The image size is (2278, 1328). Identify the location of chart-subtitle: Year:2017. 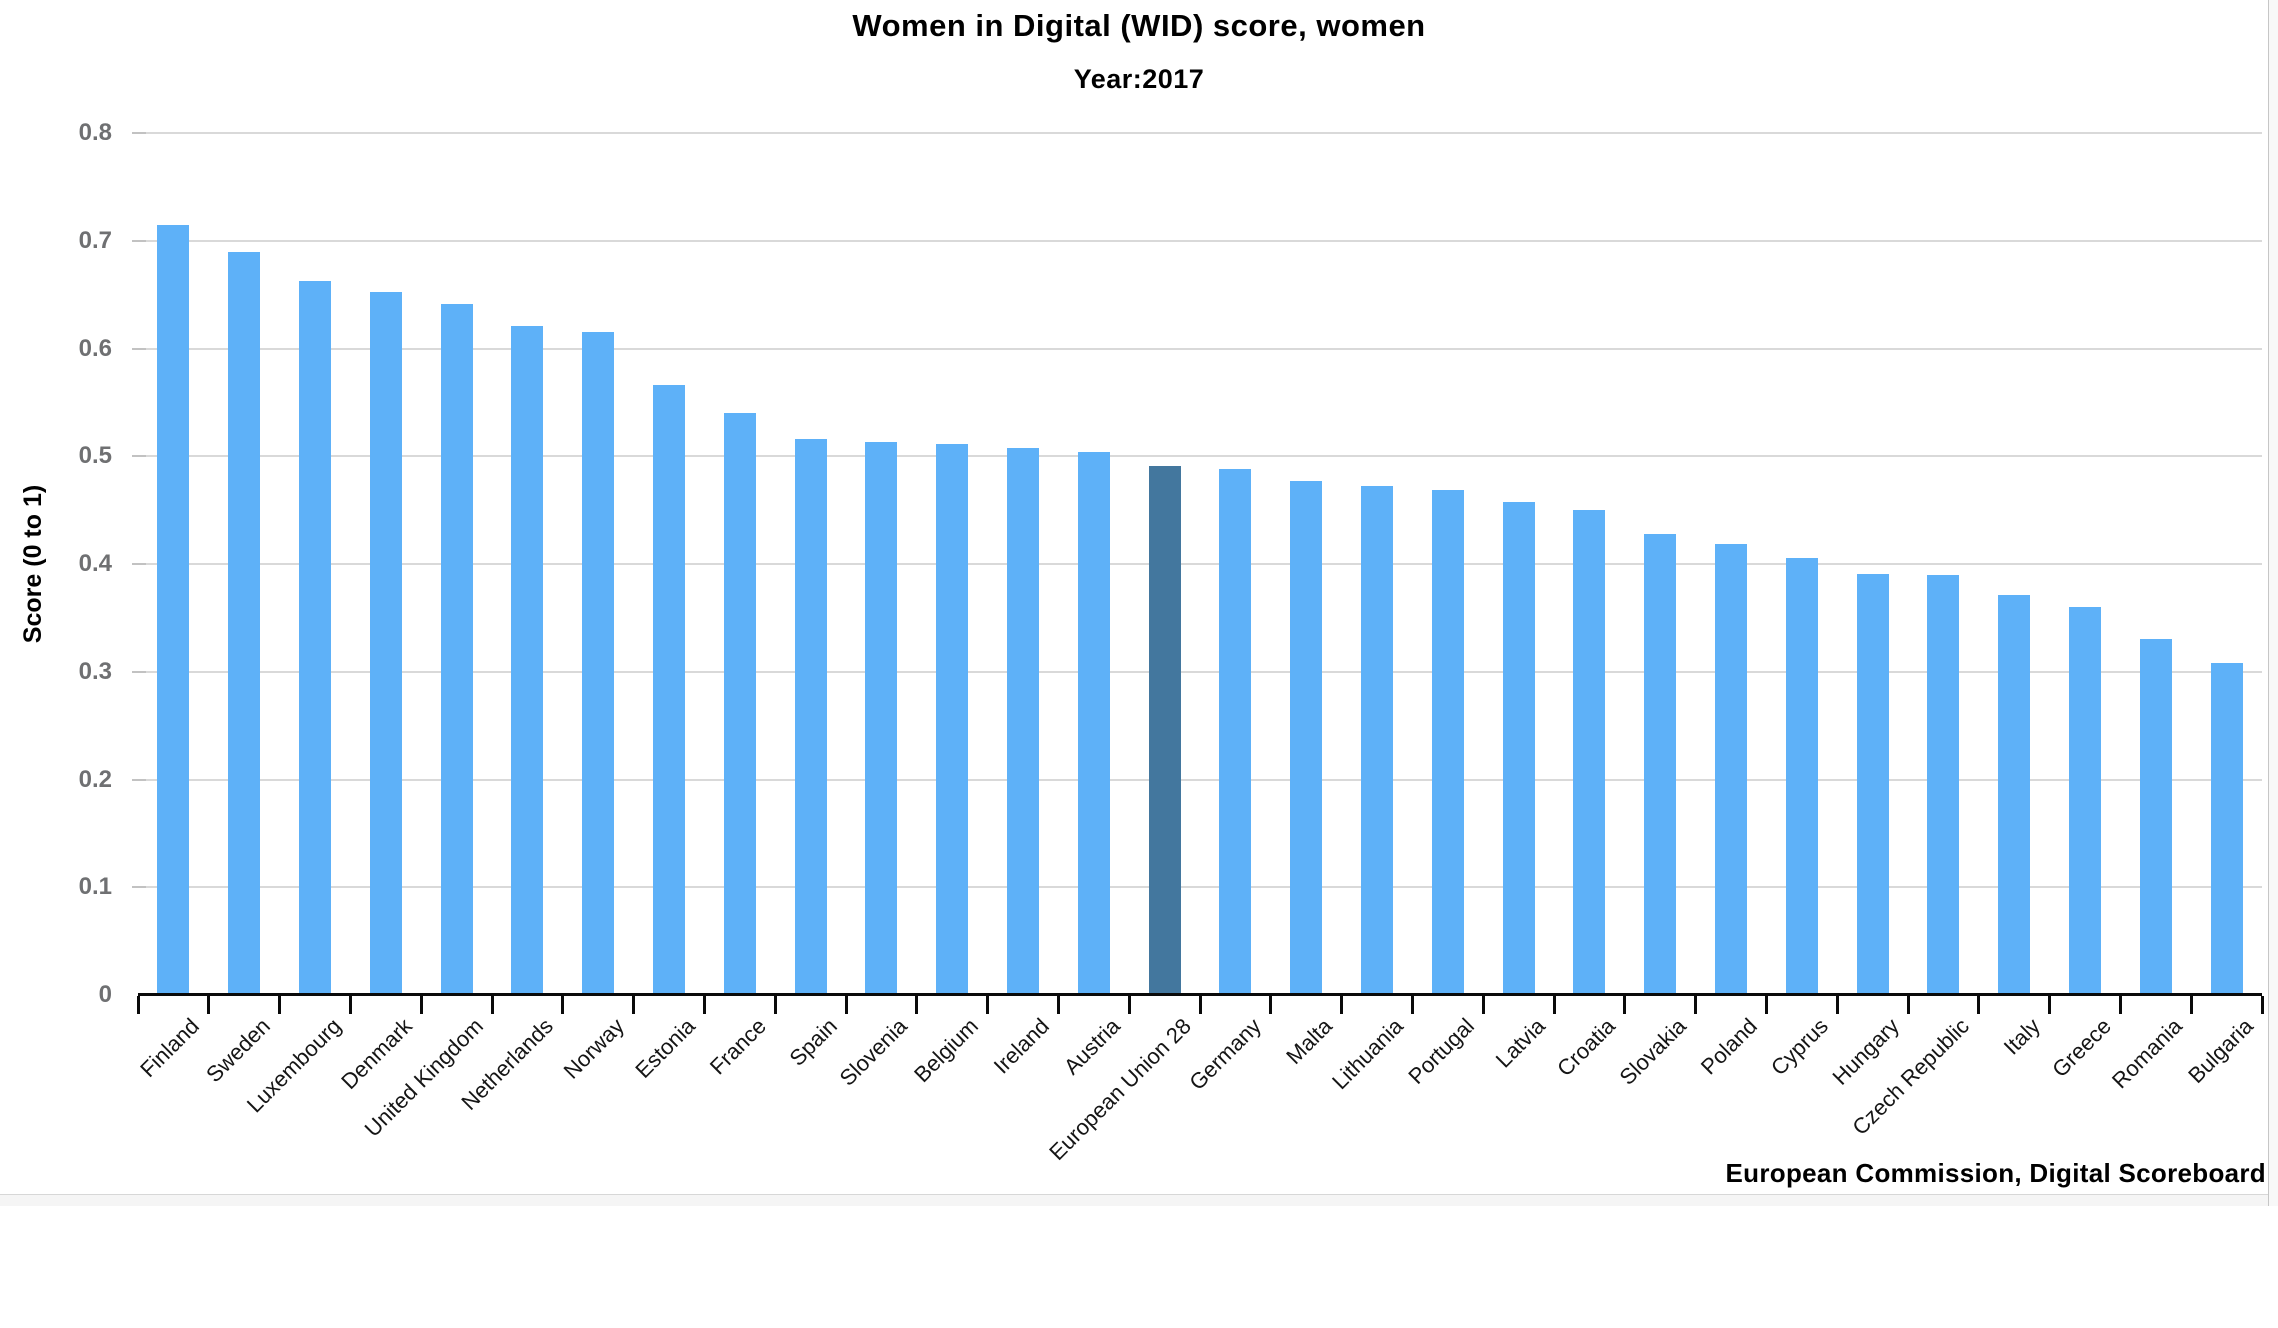
(1139, 79).